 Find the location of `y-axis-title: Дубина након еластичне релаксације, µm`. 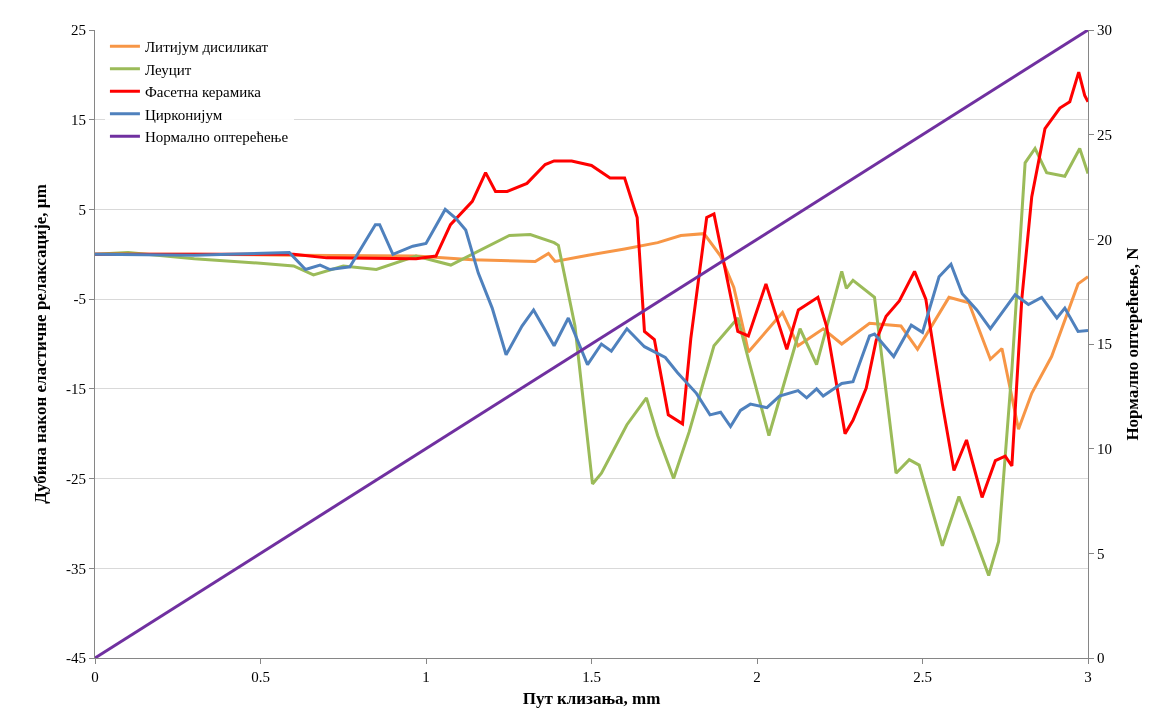

y-axis-title: Дубина након еластичне релаксације, µm is located at coordinates (40, 344).